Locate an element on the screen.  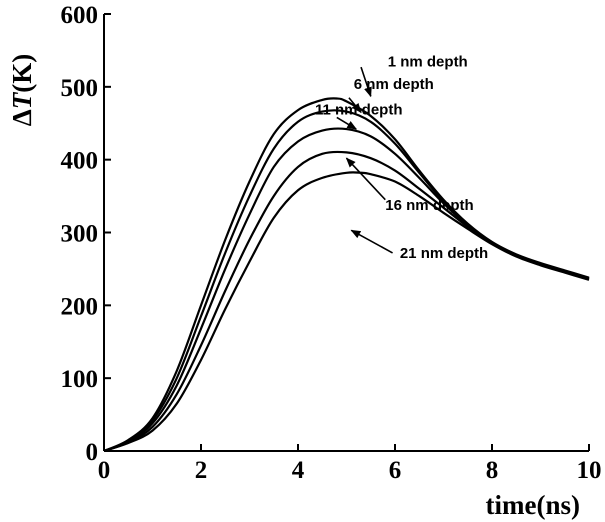
y-axis-label-prefix: Δ is located at coordinates (22, 117).